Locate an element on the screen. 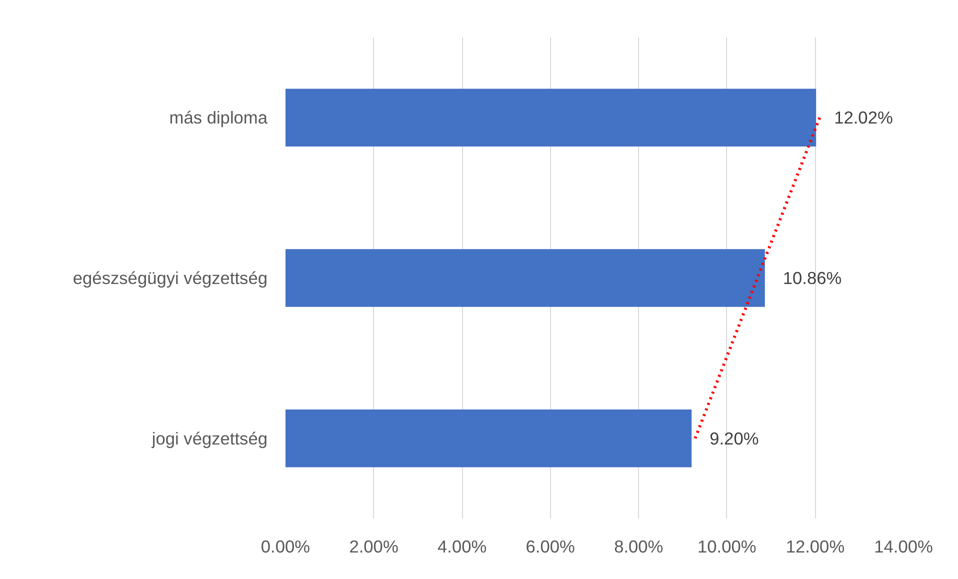 This screenshot has height=579, width=958. x-tick-label: 8.00% is located at coordinates (639, 546).